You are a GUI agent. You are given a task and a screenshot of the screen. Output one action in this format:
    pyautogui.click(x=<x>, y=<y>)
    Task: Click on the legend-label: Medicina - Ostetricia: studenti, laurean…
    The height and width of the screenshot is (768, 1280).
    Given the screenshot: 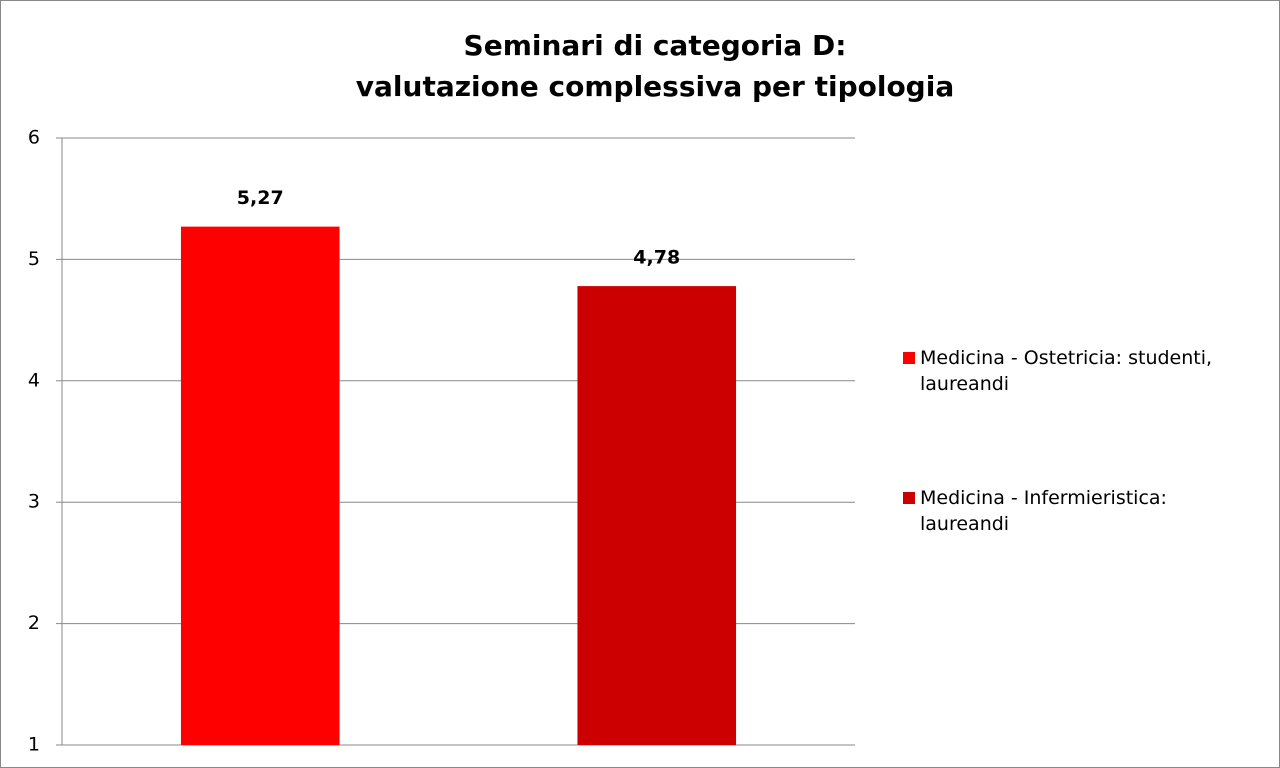 What is the action you would take?
    pyautogui.click(x=1066, y=371)
    